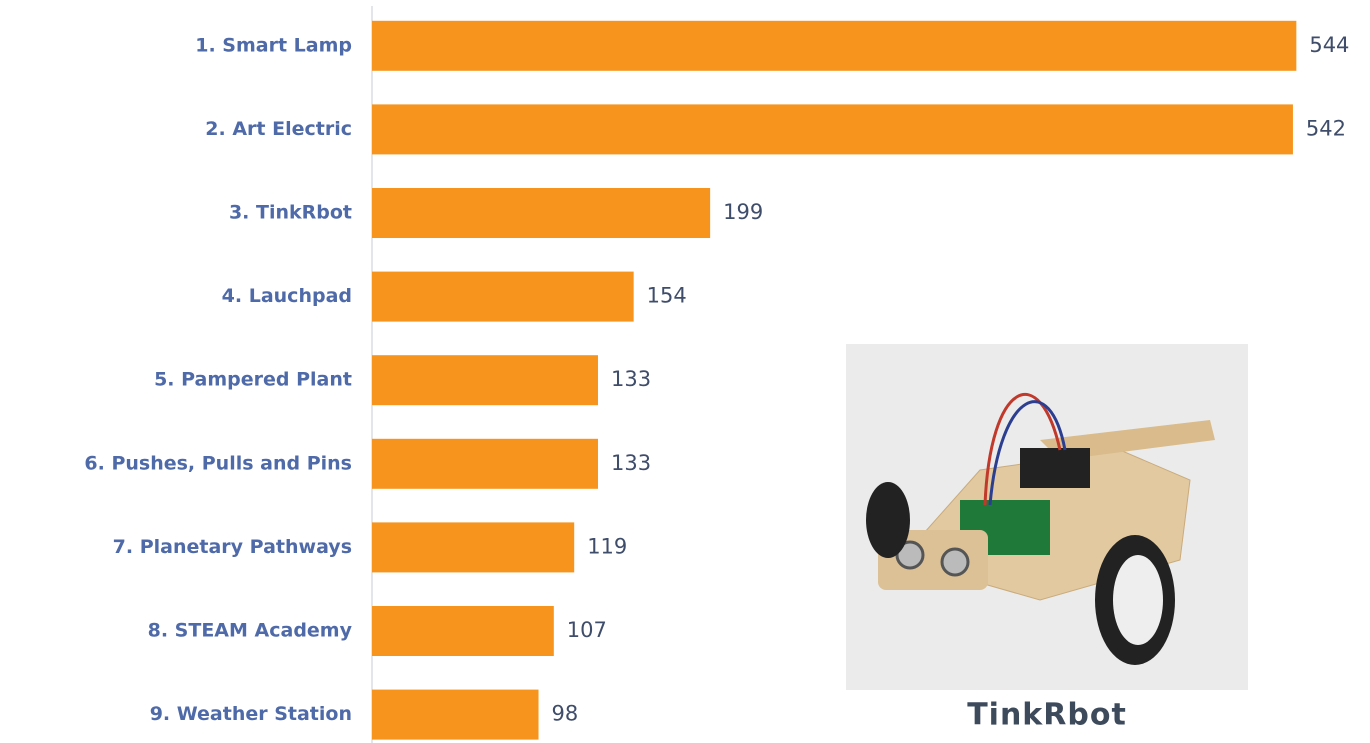  I want to click on category-label: 4. Lauchpad, so click(287, 296).